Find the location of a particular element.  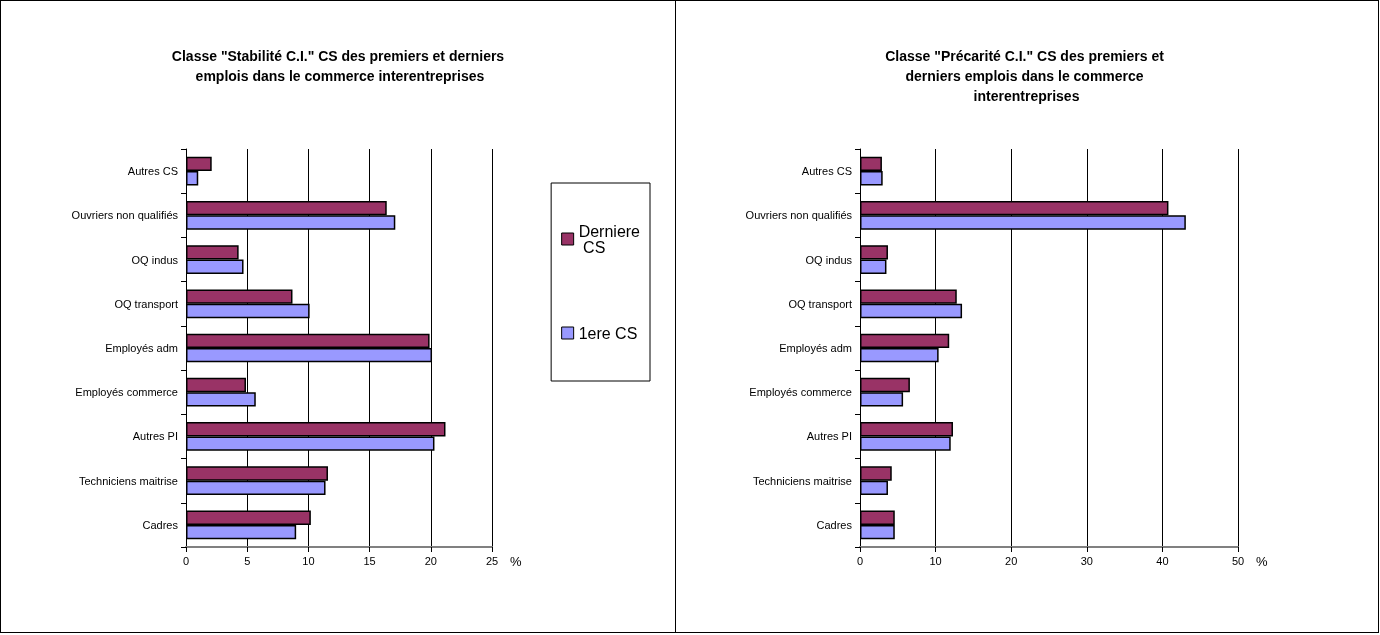

x-tick-label: 40 is located at coordinates (1162, 560).